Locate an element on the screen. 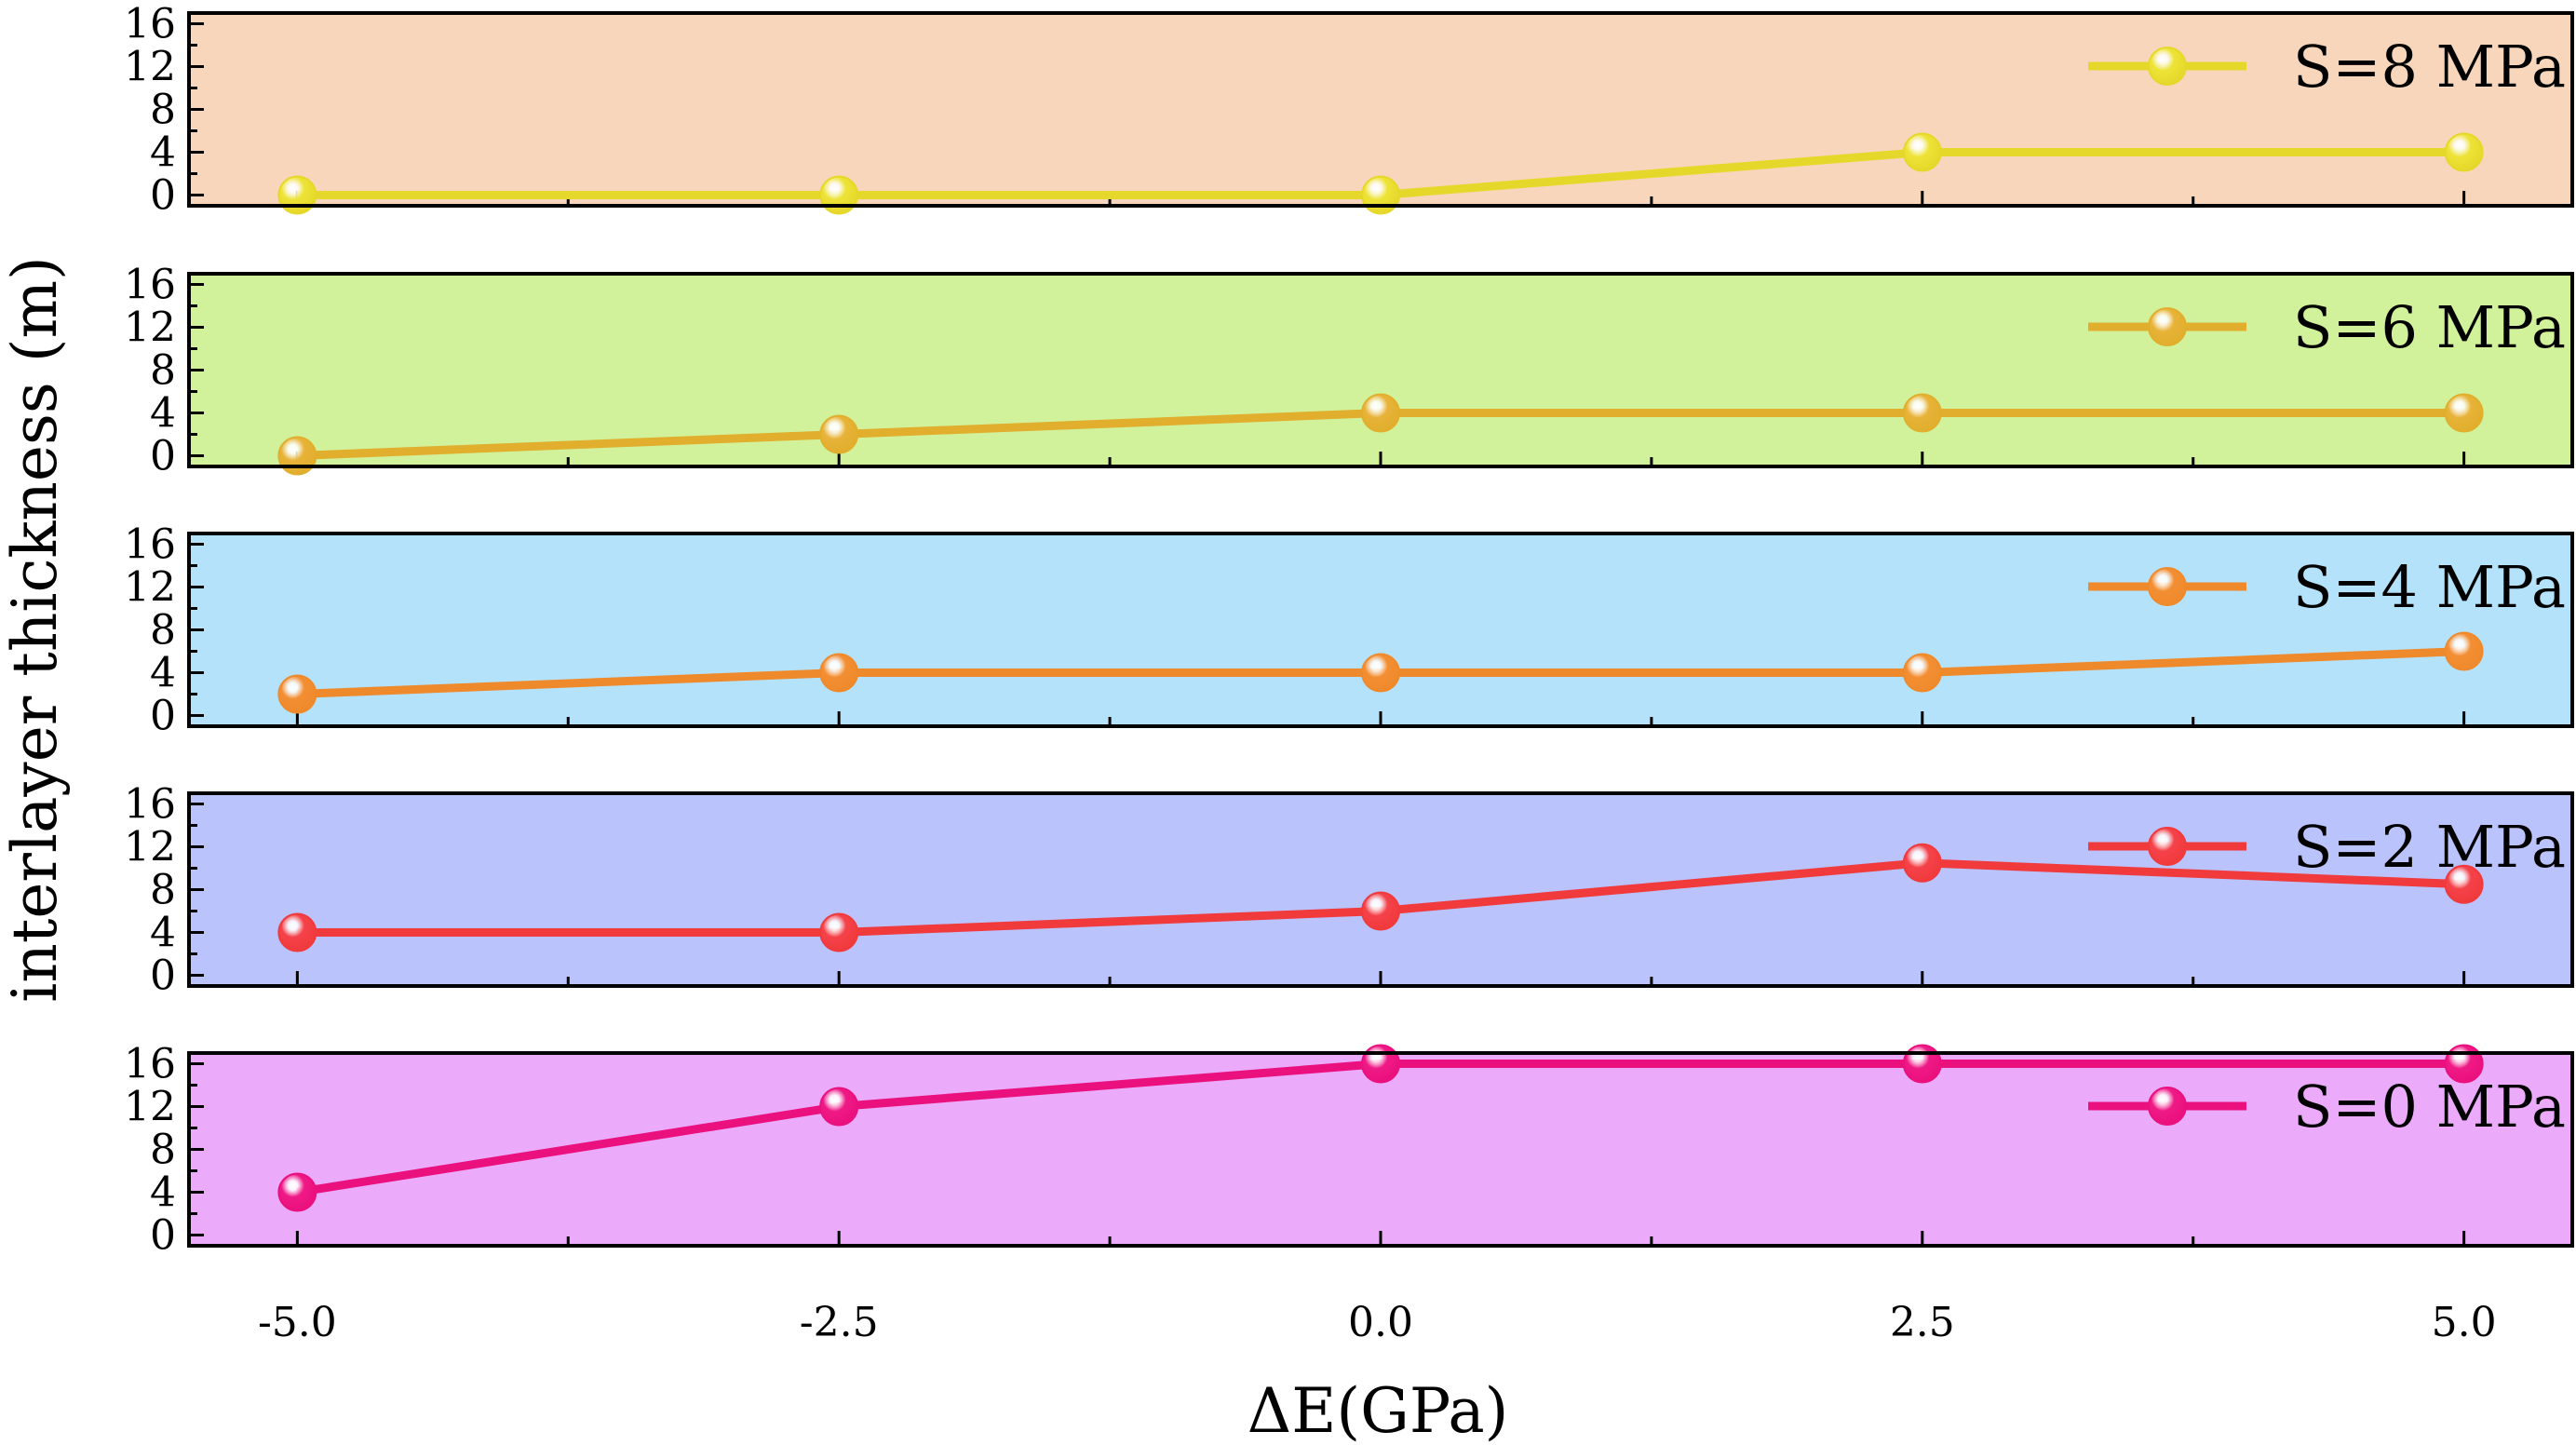  x-tick-label: 2.5 is located at coordinates (1922, 1322).